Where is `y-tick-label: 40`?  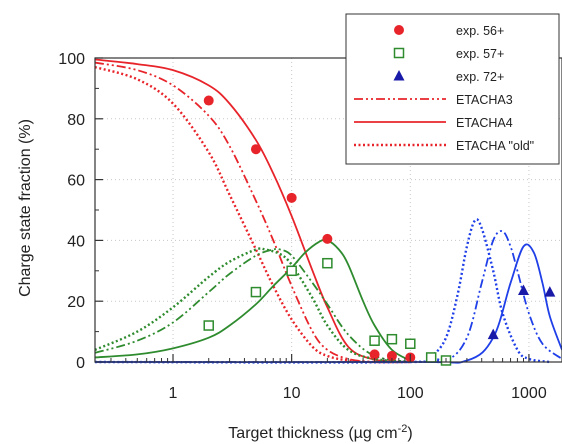
y-tick-label: 40 is located at coordinates (76, 241).